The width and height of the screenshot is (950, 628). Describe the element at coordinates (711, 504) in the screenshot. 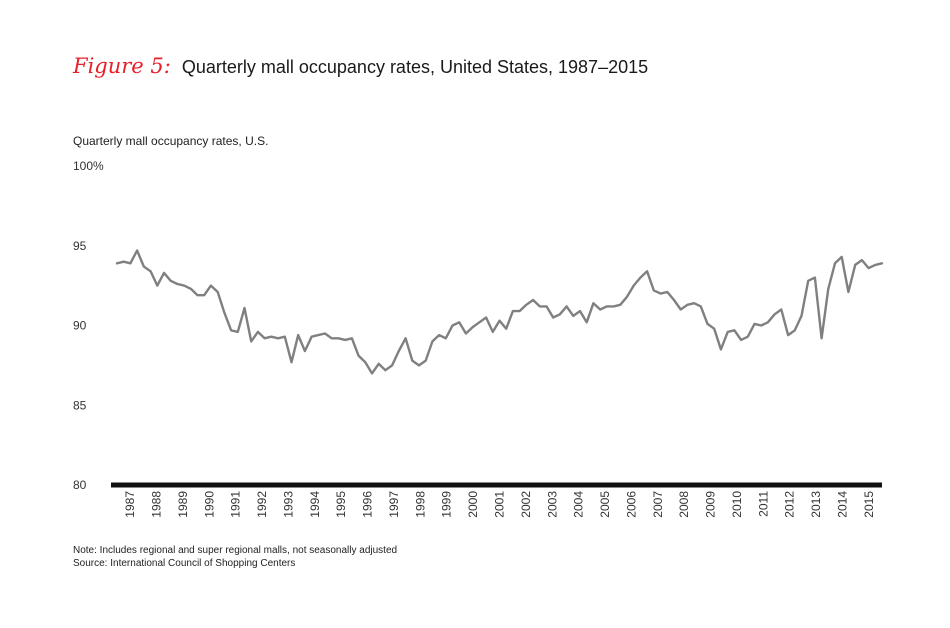

I see `x-tick-label: 2009` at that location.